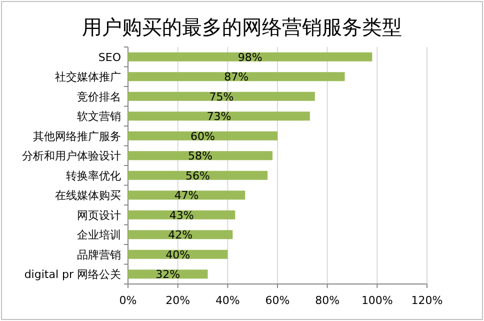  Describe the element at coordinates (327, 300) in the screenshot. I see `x-tick-label: 80%` at that location.